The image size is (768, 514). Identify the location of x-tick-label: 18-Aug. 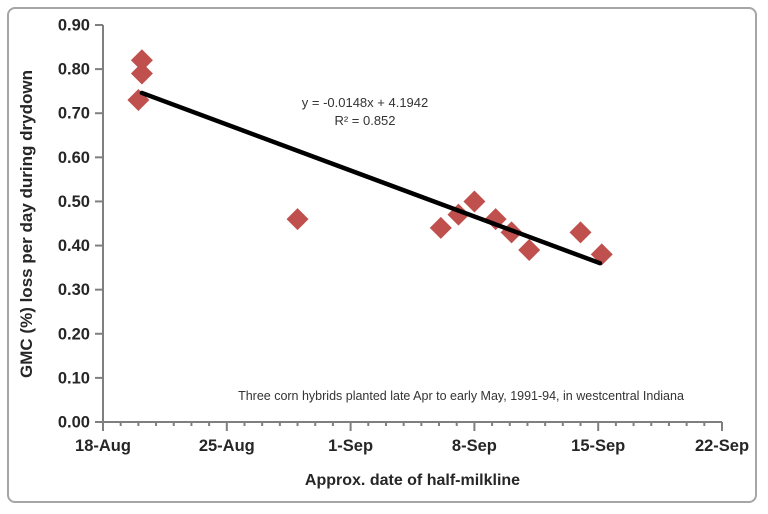
(103, 446).